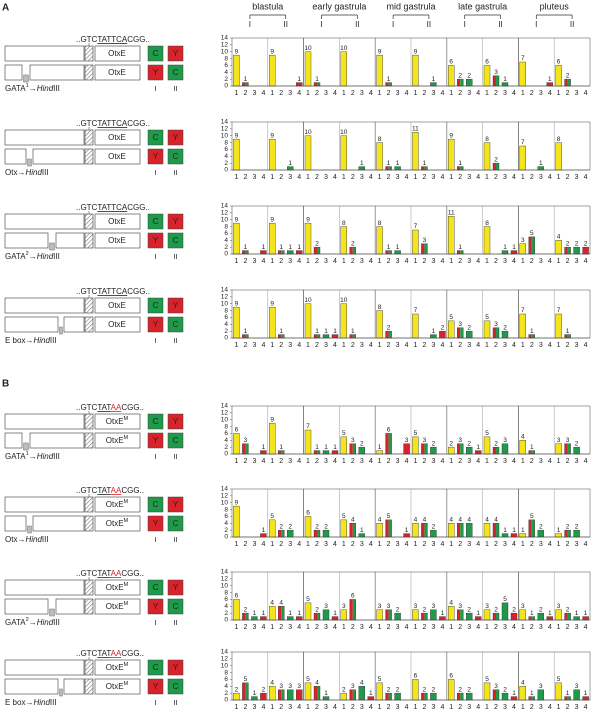 The image size is (596, 714). Describe the element at coordinates (339, 6) in the screenshot. I see `stage-label: early gastrula` at that location.